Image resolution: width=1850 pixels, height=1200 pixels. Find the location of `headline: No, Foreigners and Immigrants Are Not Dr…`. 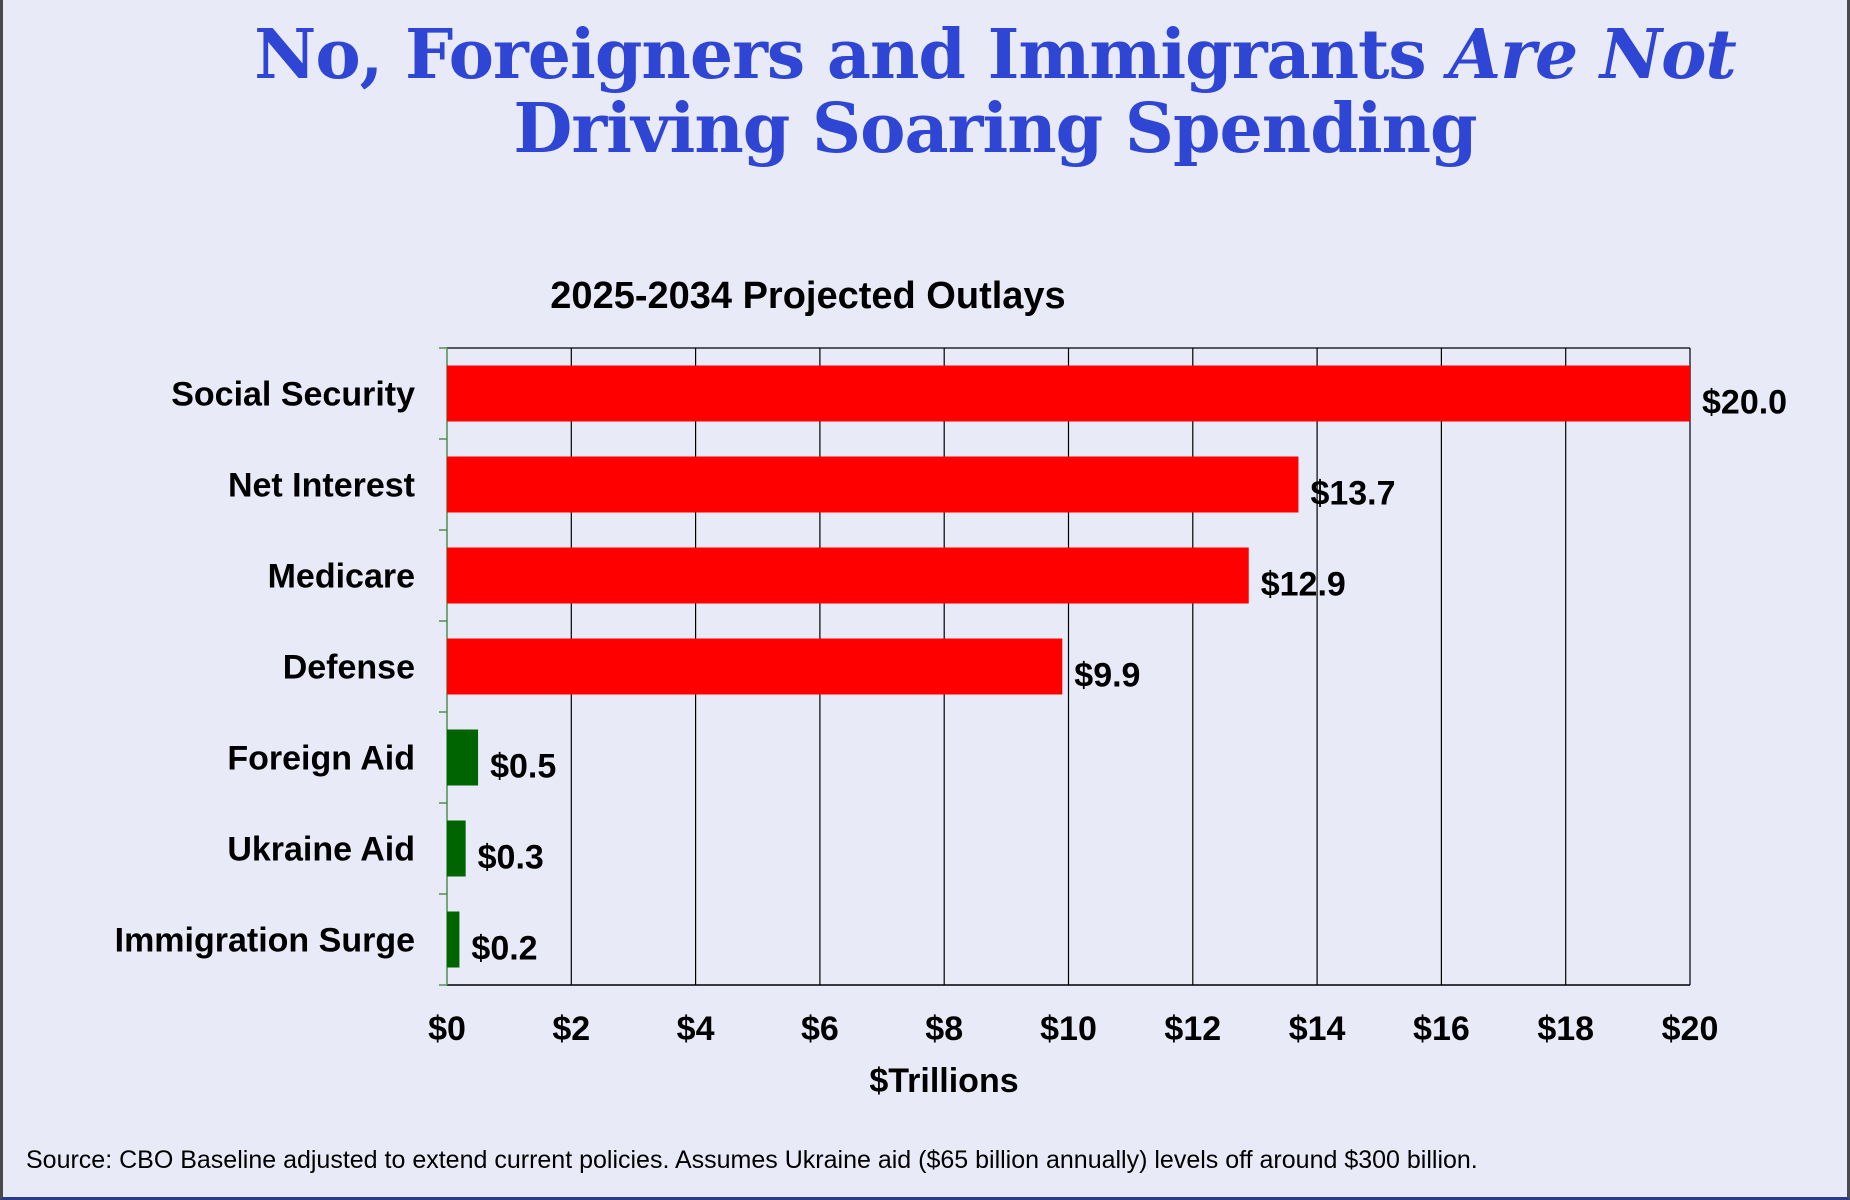

headline: No, Foreigners and Immigrants Are Not Dr… is located at coordinates (995, 92).